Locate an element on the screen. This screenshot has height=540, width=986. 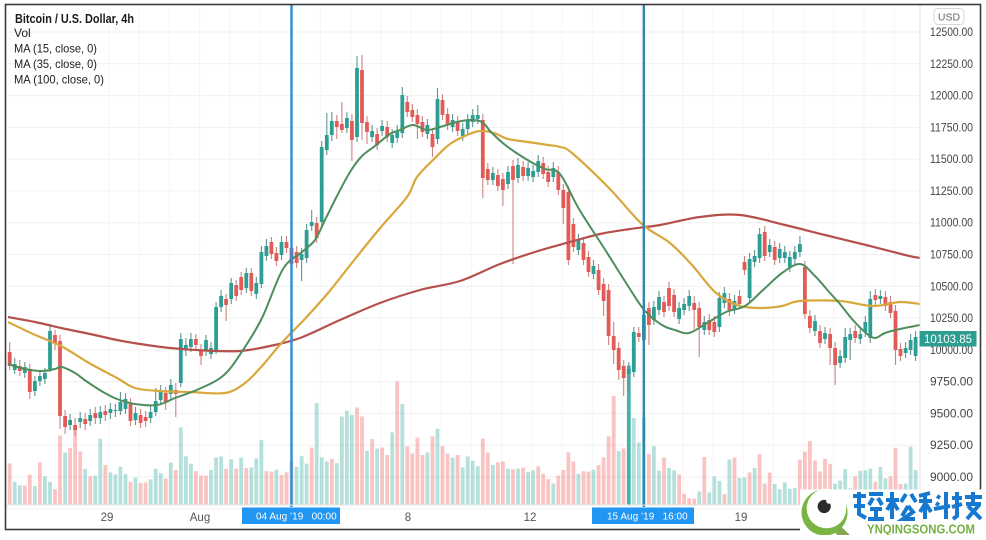
svg-text: 11250.00 is located at coordinates (951, 192).